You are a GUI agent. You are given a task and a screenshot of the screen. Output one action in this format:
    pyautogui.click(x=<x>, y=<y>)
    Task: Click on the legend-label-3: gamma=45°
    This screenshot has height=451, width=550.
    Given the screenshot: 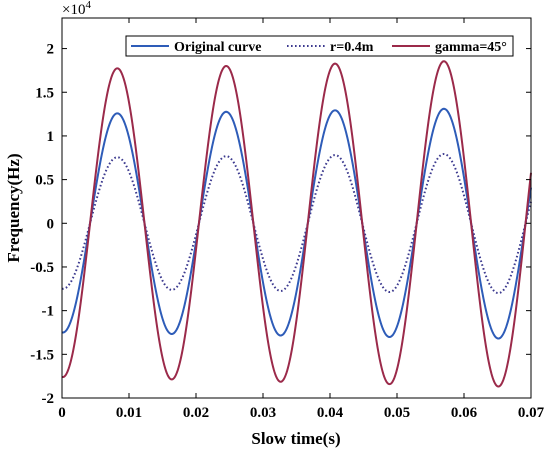 What is the action you would take?
    pyautogui.click(x=471, y=47)
    